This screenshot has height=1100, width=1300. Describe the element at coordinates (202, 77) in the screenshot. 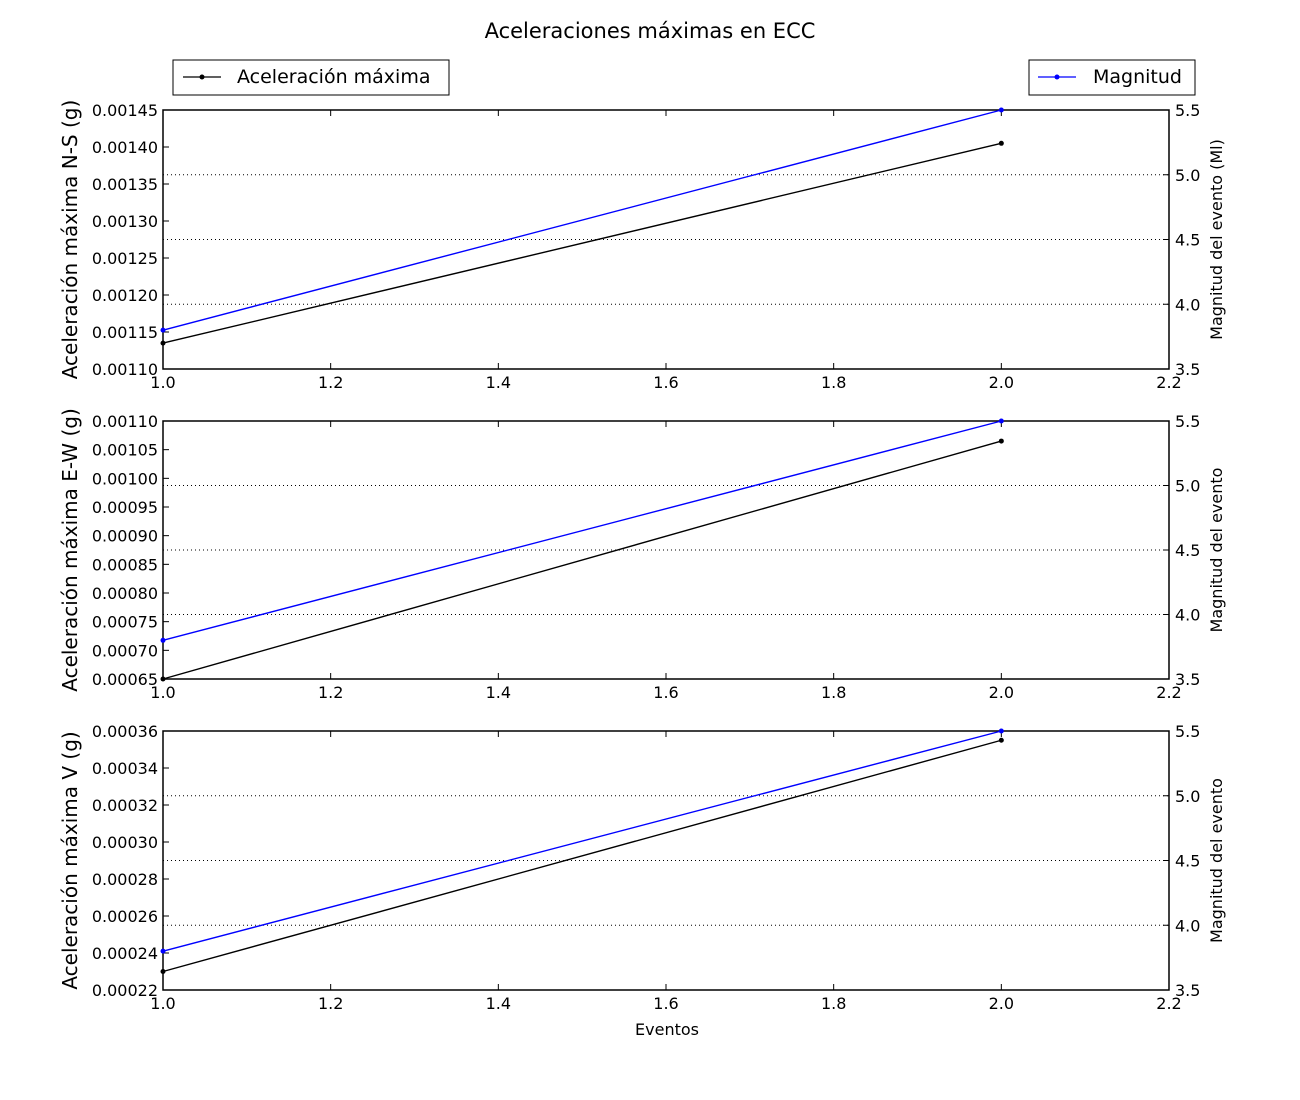

I see `legend-accel-marker` at that location.